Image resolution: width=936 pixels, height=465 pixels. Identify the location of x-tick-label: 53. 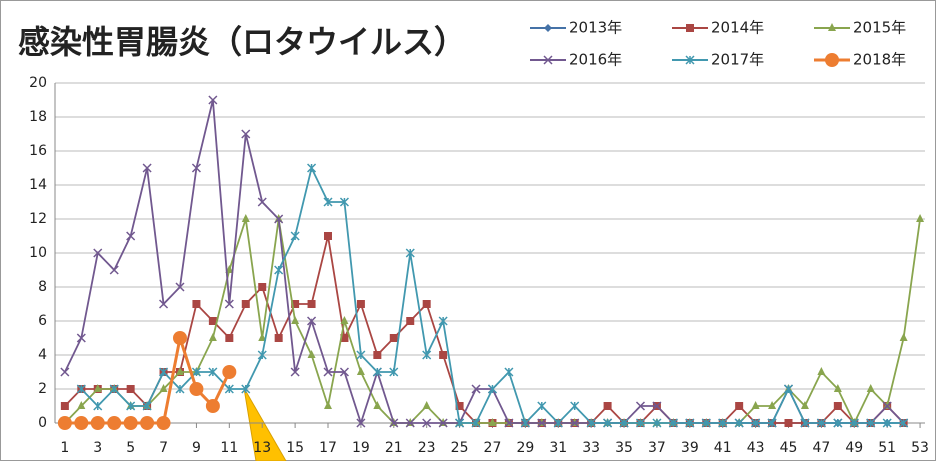
(920, 448).